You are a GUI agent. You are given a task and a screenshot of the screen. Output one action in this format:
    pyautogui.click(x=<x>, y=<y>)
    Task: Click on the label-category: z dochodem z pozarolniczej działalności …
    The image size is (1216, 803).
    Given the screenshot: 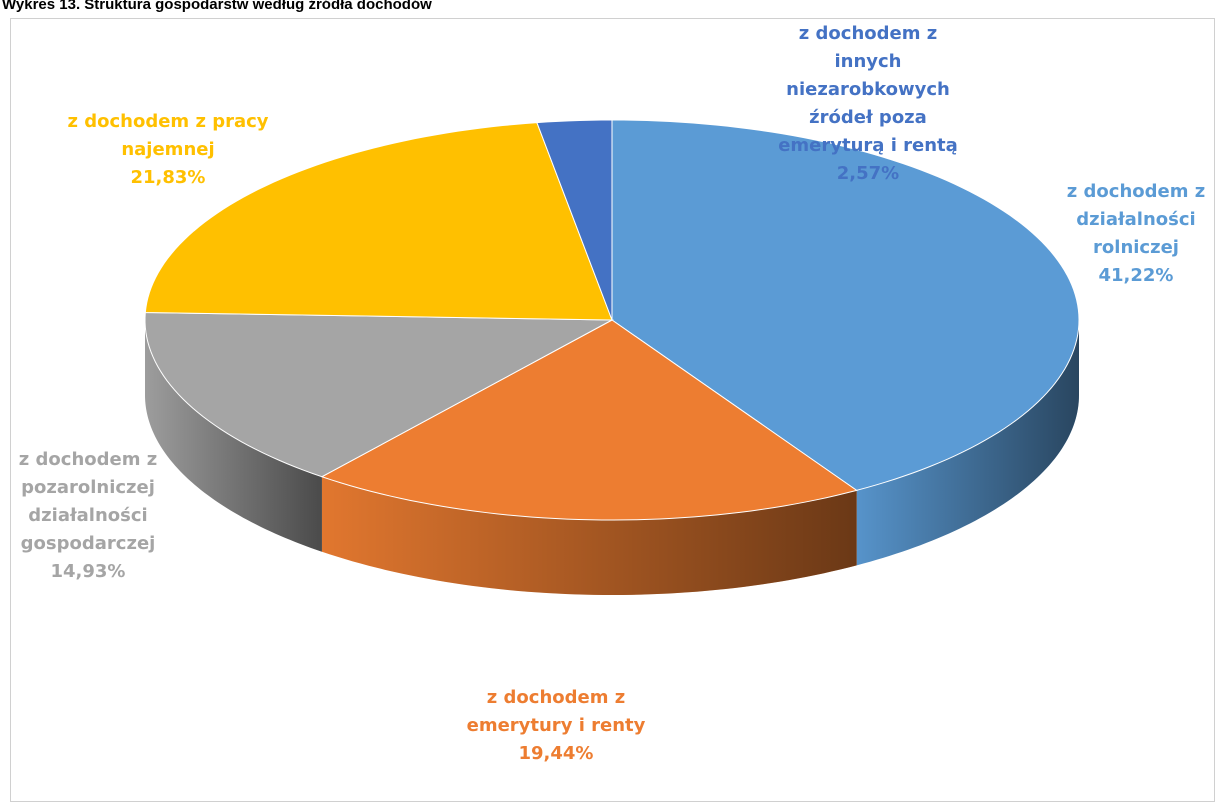 What is the action you would take?
    pyautogui.click(x=88, y=501)
    